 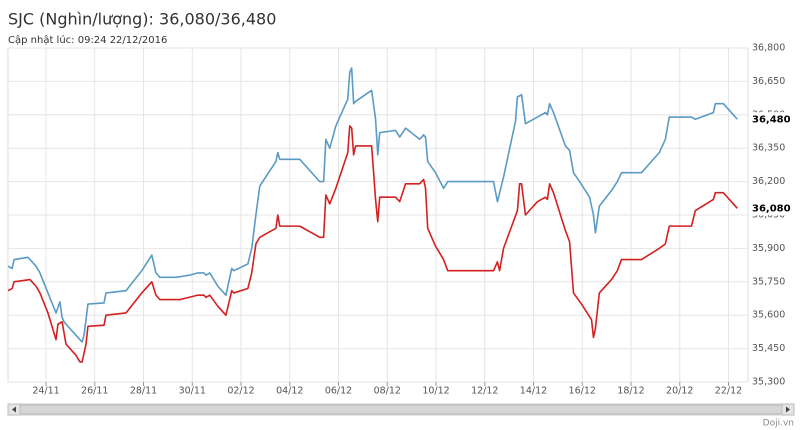 What do you see at coordinates (768, 148) in the screenshot?
I see `y-tick-label: 36,350` at bounding box center [768, 148].